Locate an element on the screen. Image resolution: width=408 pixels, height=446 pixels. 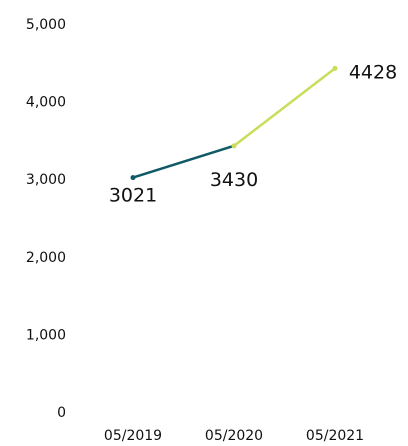
data-label: 4428 is located at coordinates (373, 72).